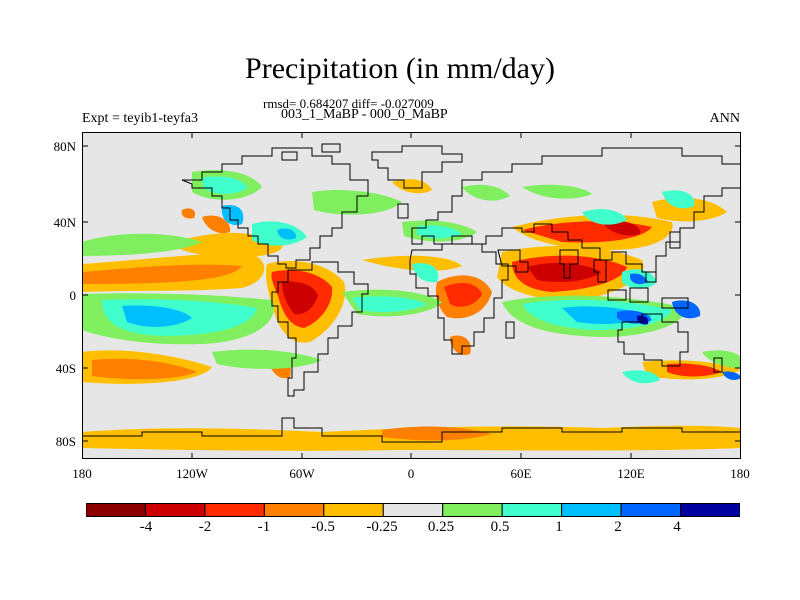  What do you see at coordinates (64, 222) in the screenshot?
I see `lat-label-40n: 40N` at bounding box center [64, 222].